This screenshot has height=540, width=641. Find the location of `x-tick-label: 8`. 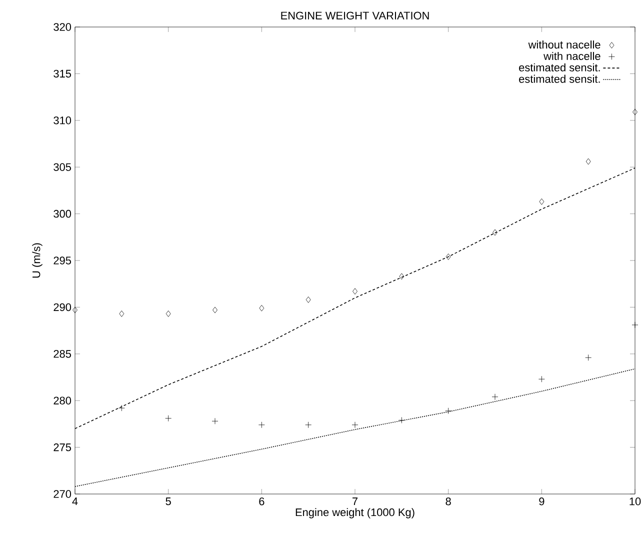

x-tick-label: 8 is located at coordinates (448, 502).